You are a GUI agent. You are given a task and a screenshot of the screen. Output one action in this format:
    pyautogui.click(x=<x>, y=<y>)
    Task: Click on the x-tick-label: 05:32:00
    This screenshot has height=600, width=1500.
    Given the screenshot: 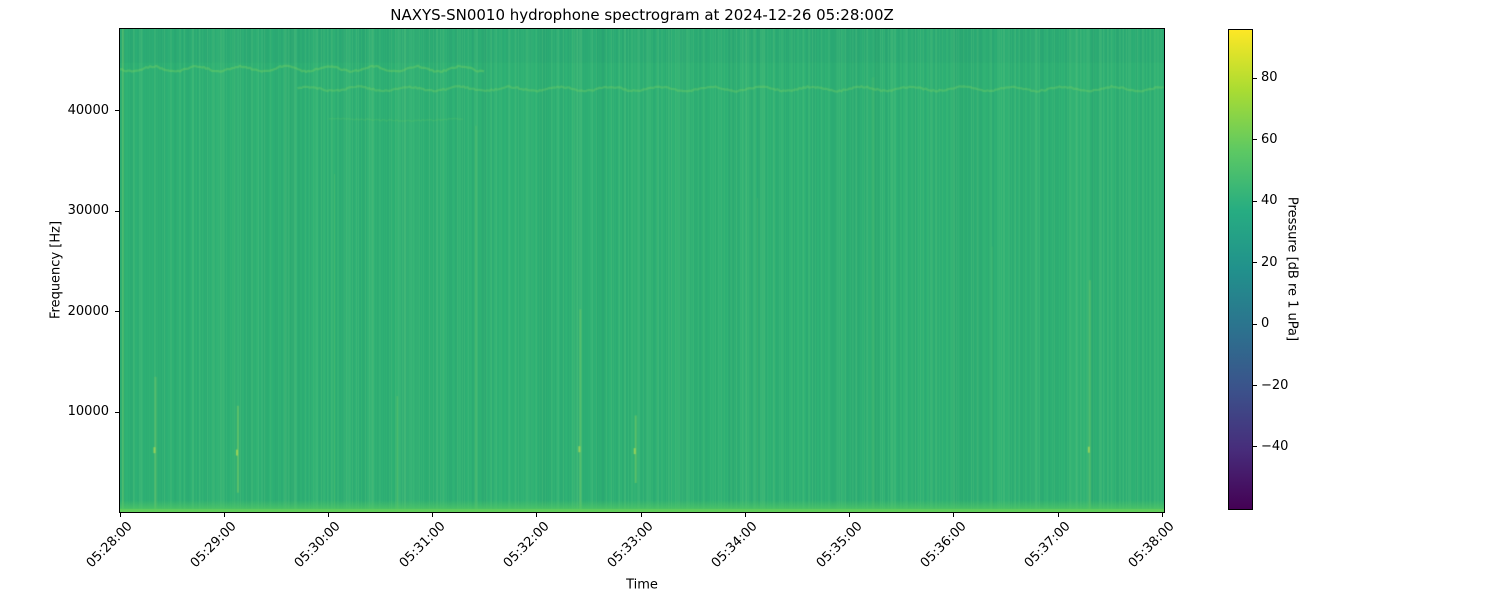 What is the action you would take?
    pyautogui.click(x=526, y=545)
    